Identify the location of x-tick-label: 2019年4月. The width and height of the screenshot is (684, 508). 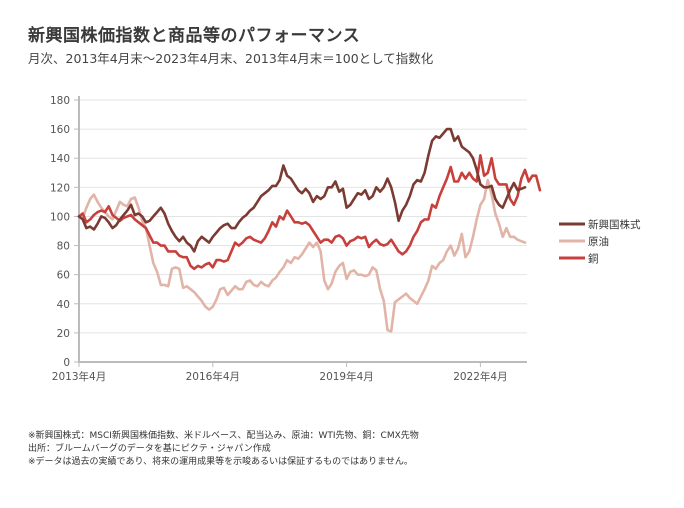
(346, 376).